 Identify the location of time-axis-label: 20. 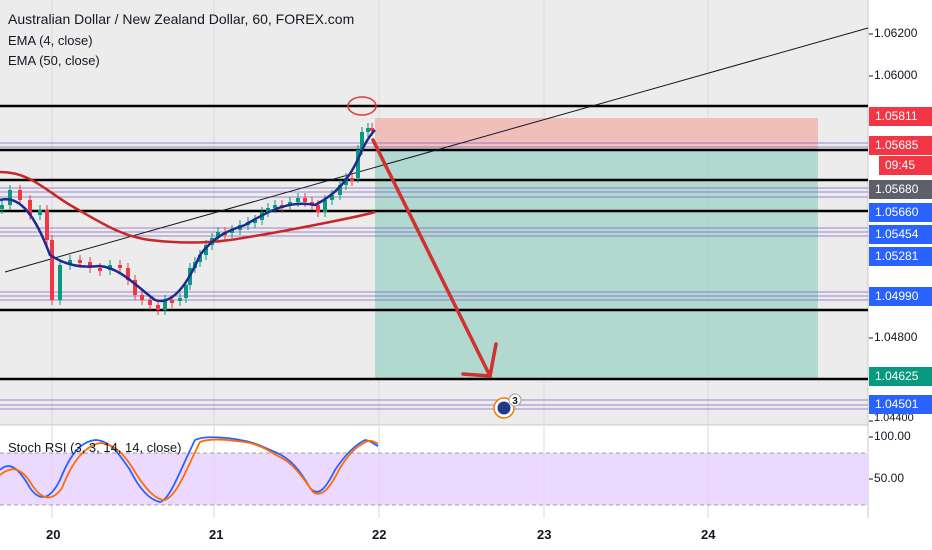
(53, 534).